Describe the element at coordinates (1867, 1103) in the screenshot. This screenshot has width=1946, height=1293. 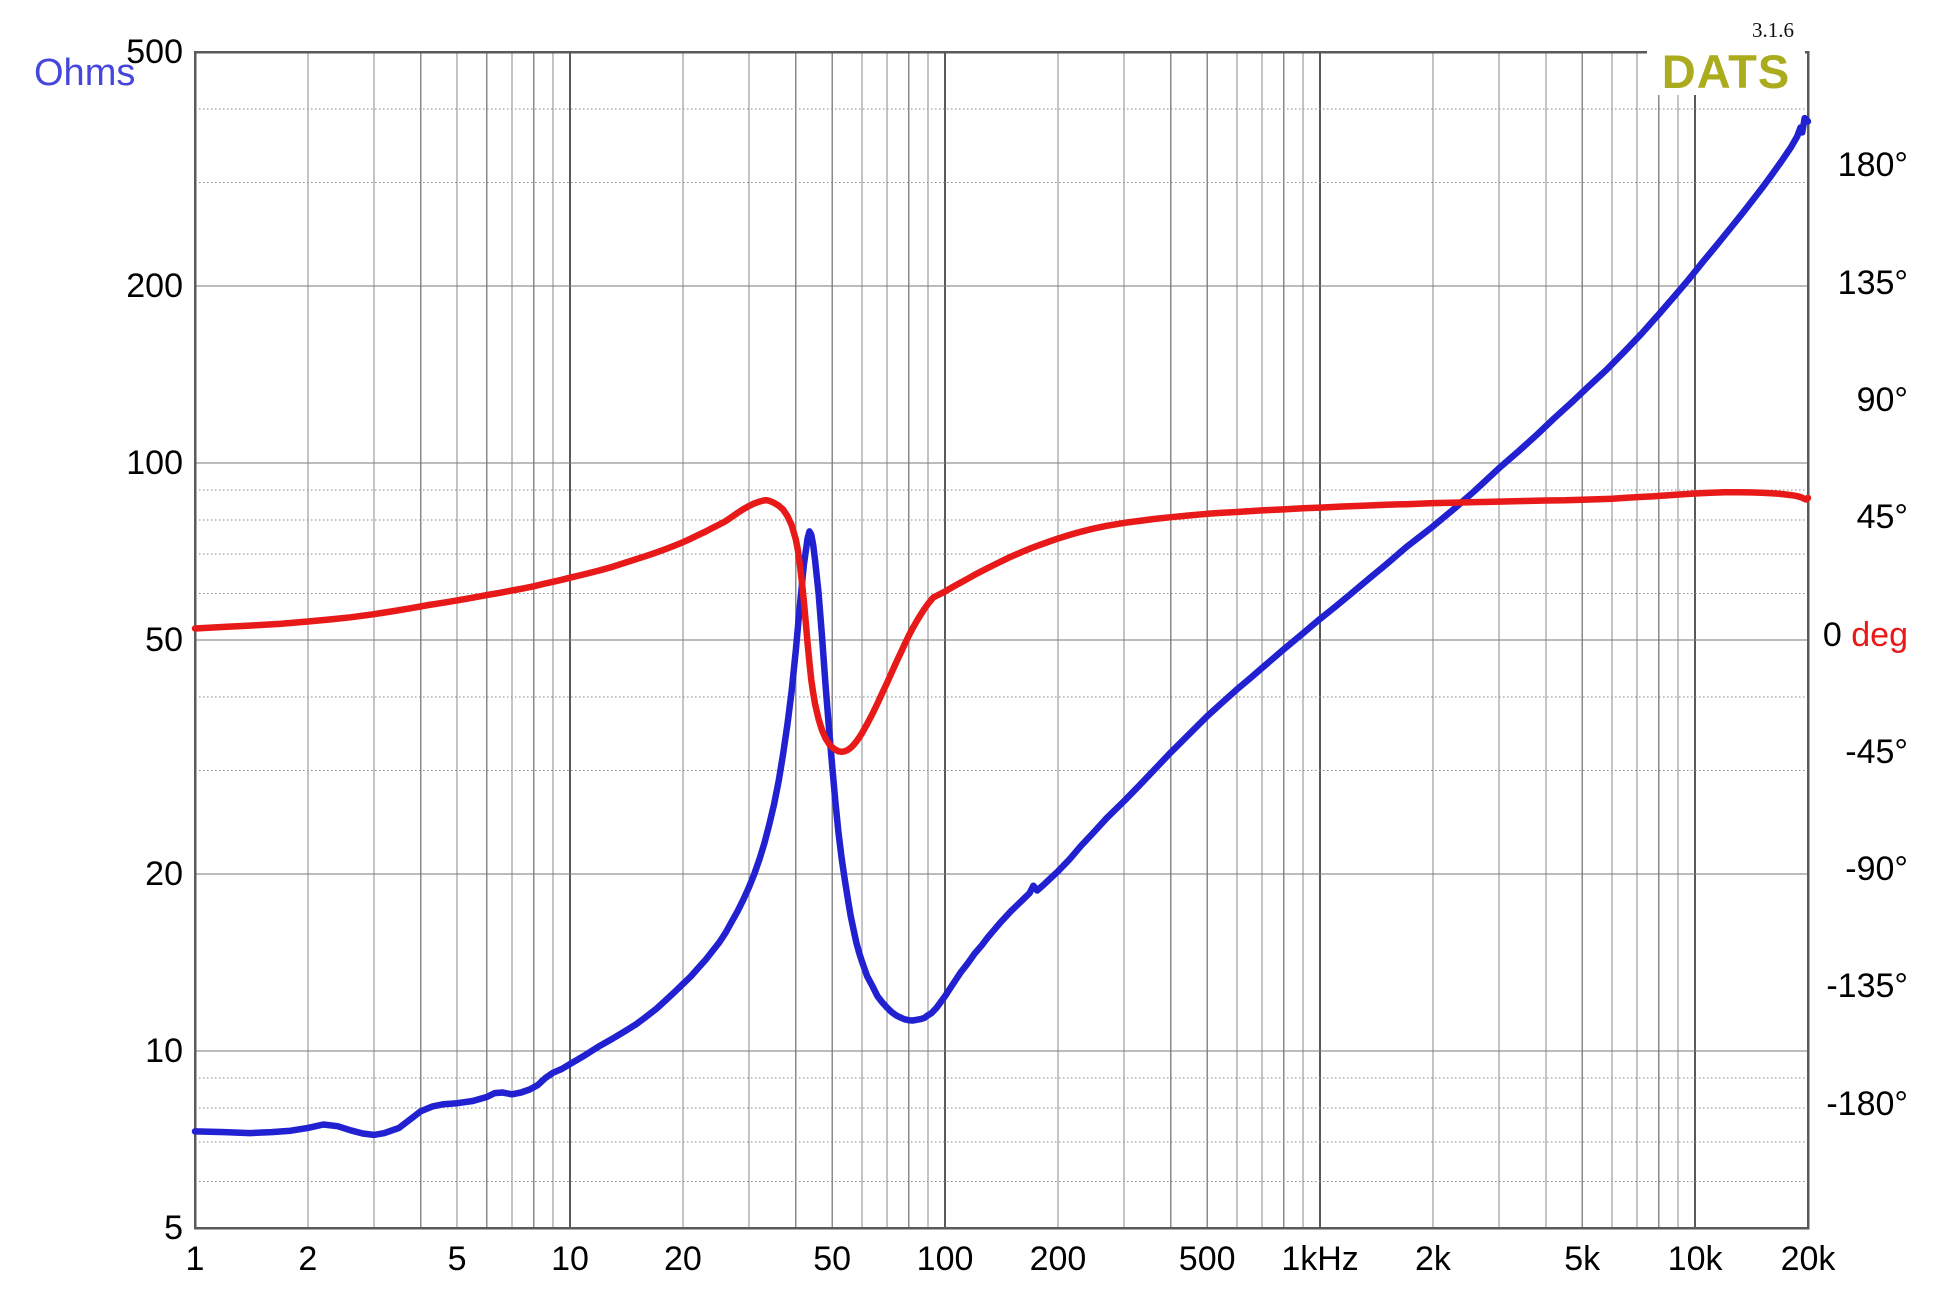
I see `y-right-tick-label: -180°` at that location.